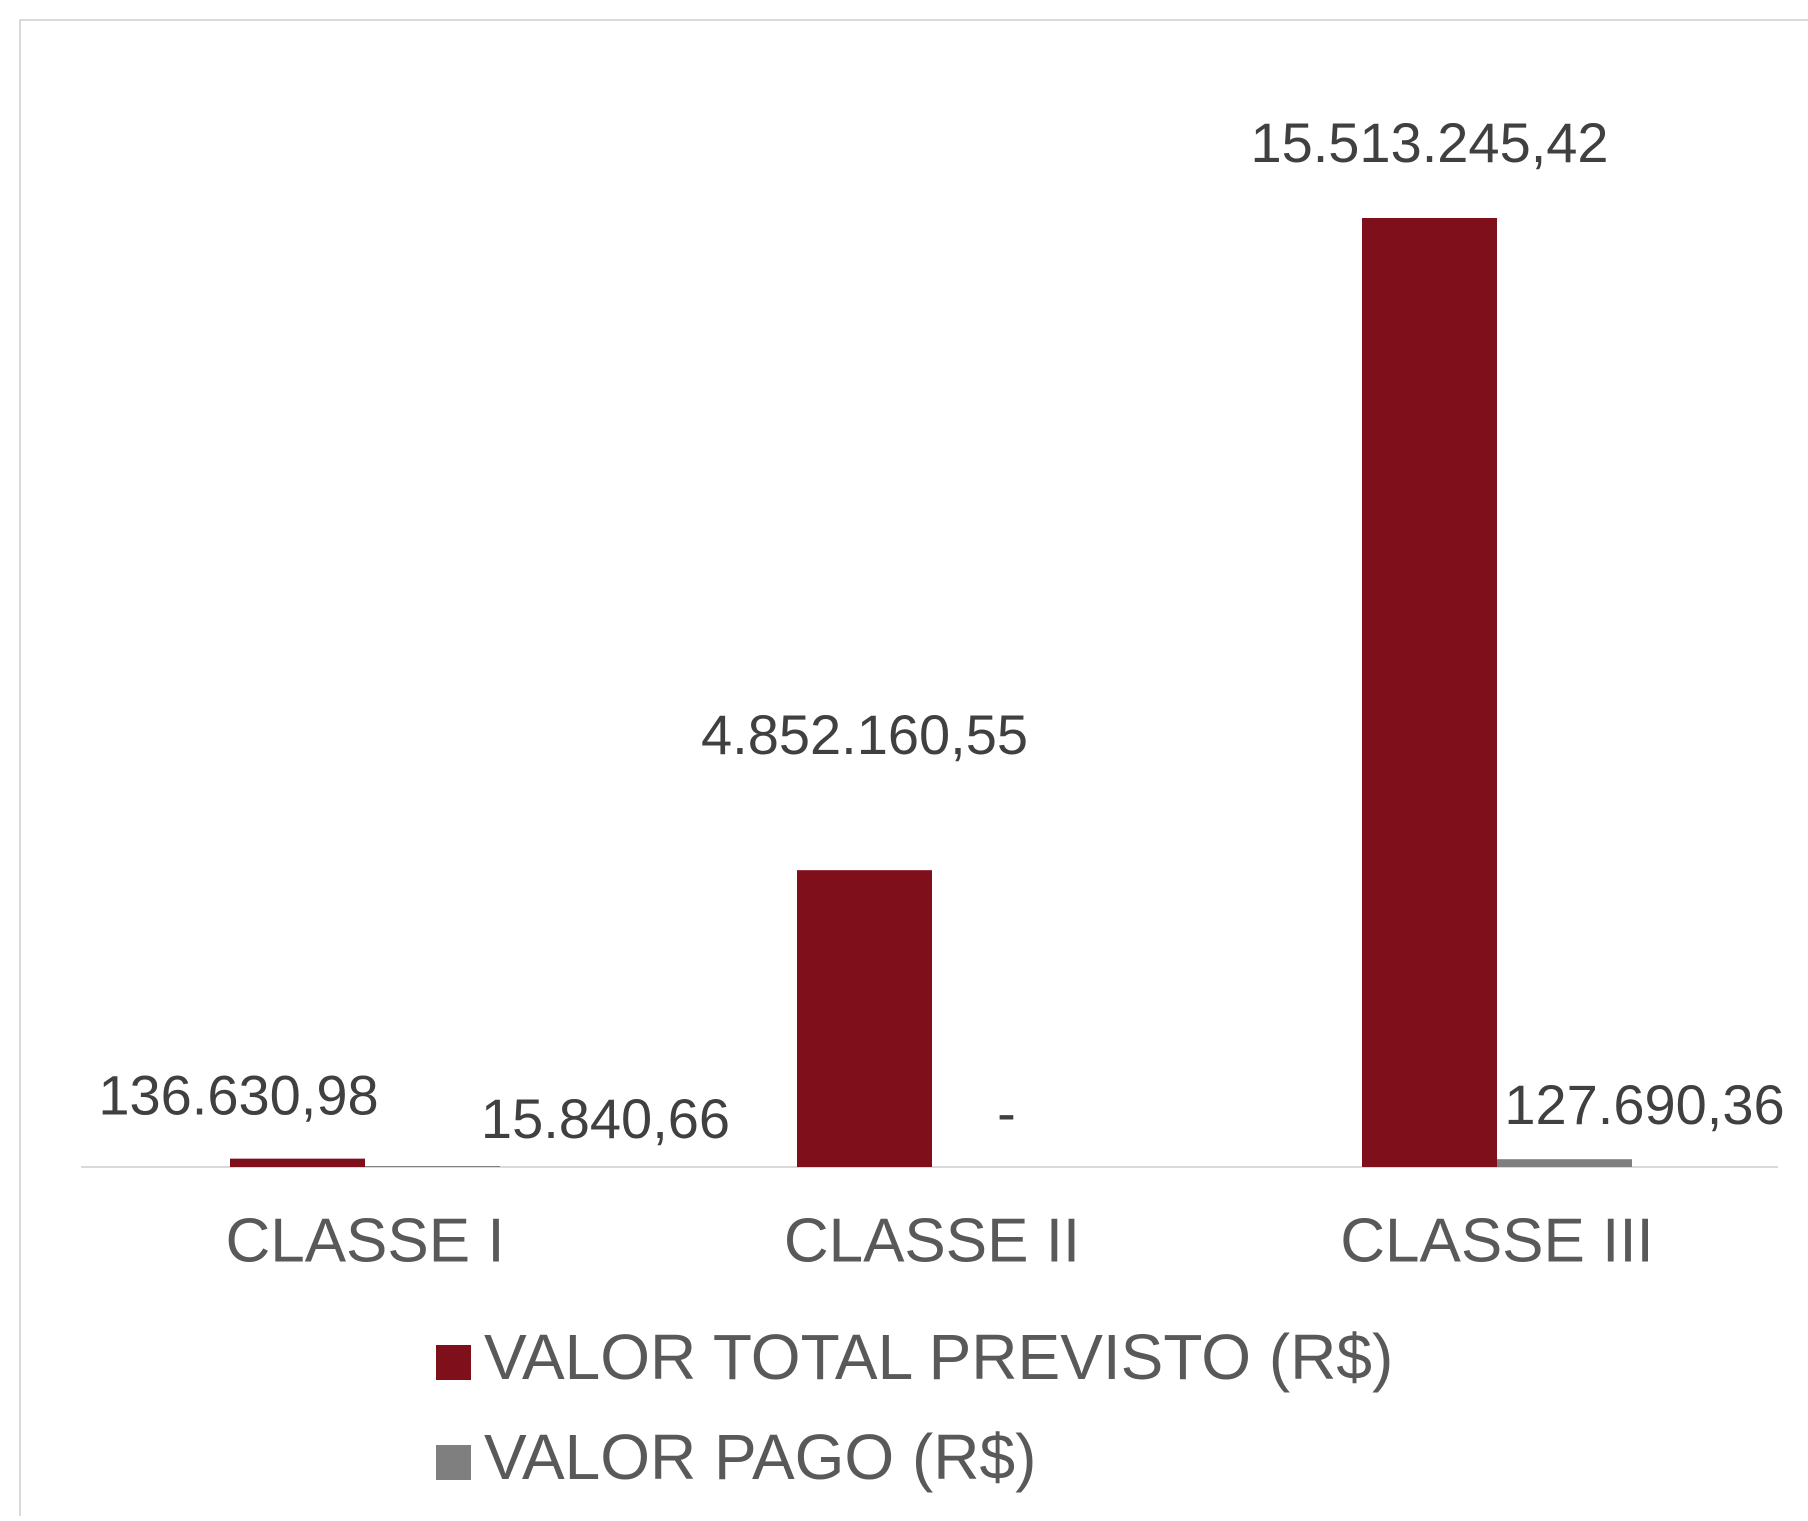 The height and width of the screenshot is (1521, 1808). I want to click on x-tick-label: CLASSE II, so click(932, 1240).